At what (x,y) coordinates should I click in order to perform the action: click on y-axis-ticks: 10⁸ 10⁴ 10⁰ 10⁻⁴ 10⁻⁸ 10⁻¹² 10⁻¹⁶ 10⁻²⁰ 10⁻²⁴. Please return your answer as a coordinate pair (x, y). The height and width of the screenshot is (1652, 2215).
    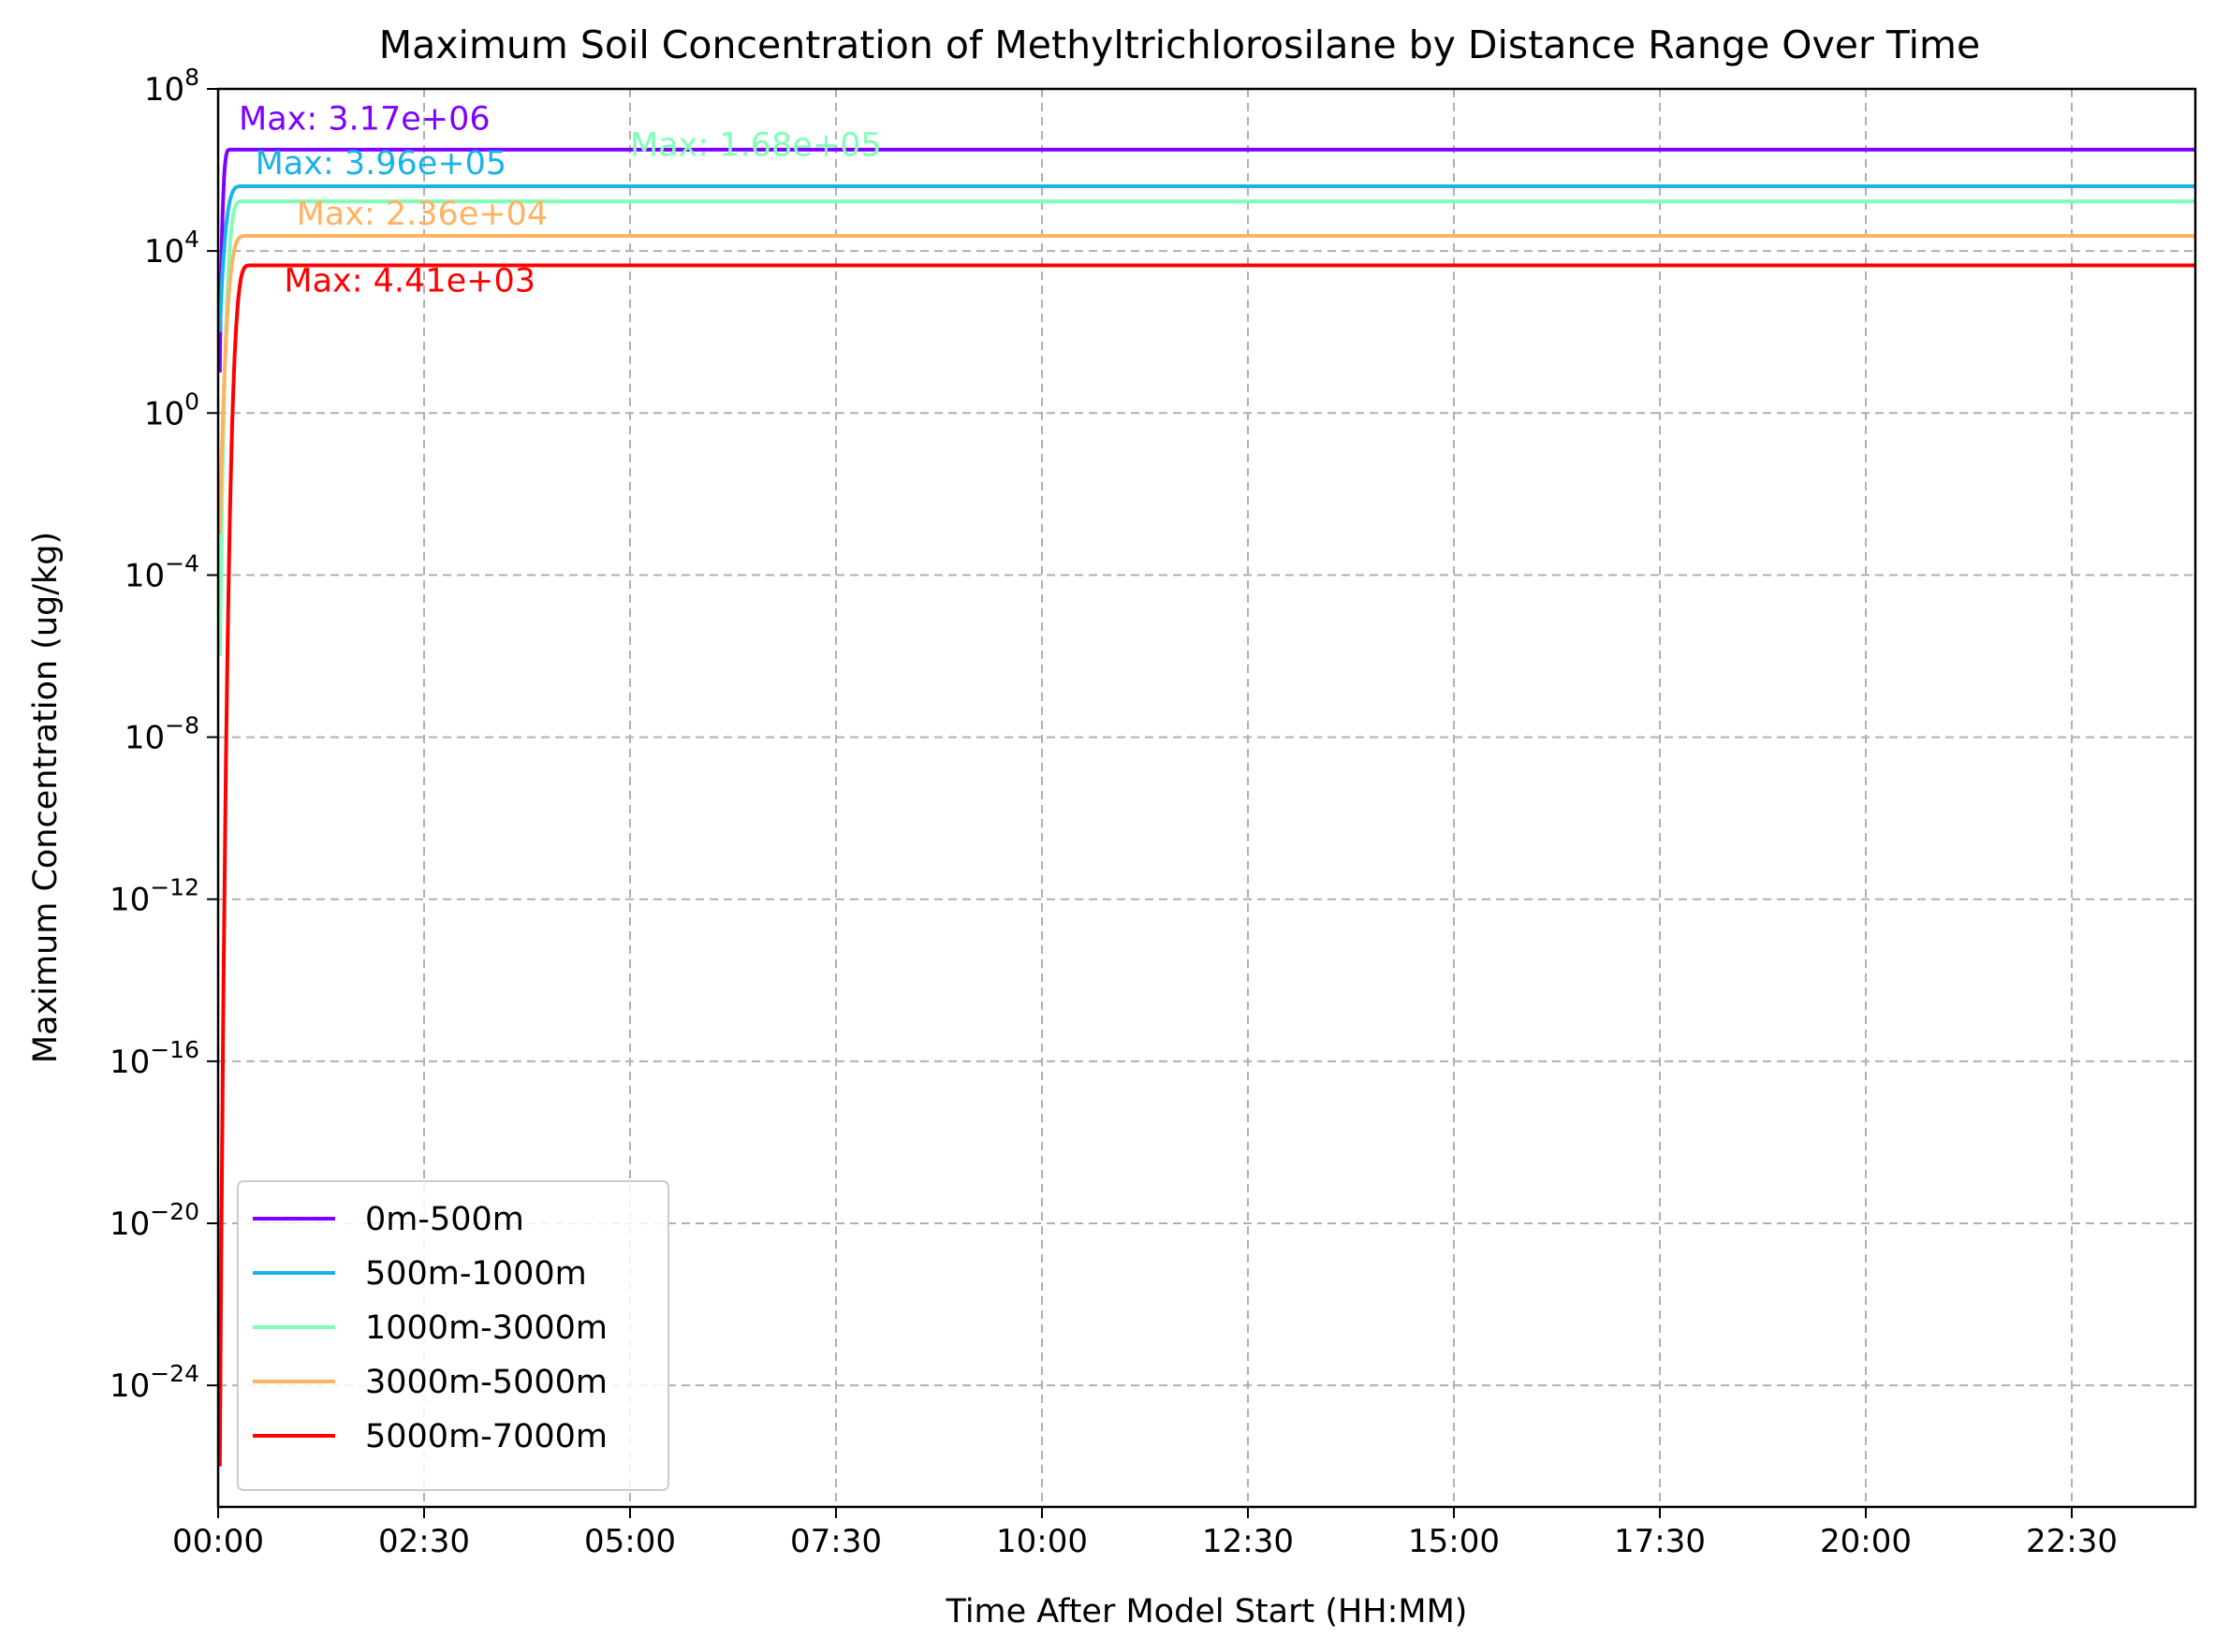
    Looking at the image, I should click on (164, 734).